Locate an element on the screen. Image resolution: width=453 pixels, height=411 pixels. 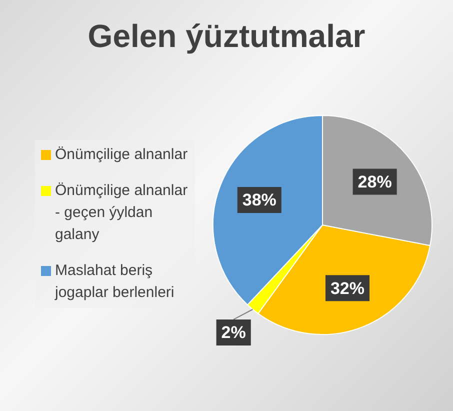
legend-label: Maslahat beriş jogaplar berlenleri is located at coordinates (115, 282).